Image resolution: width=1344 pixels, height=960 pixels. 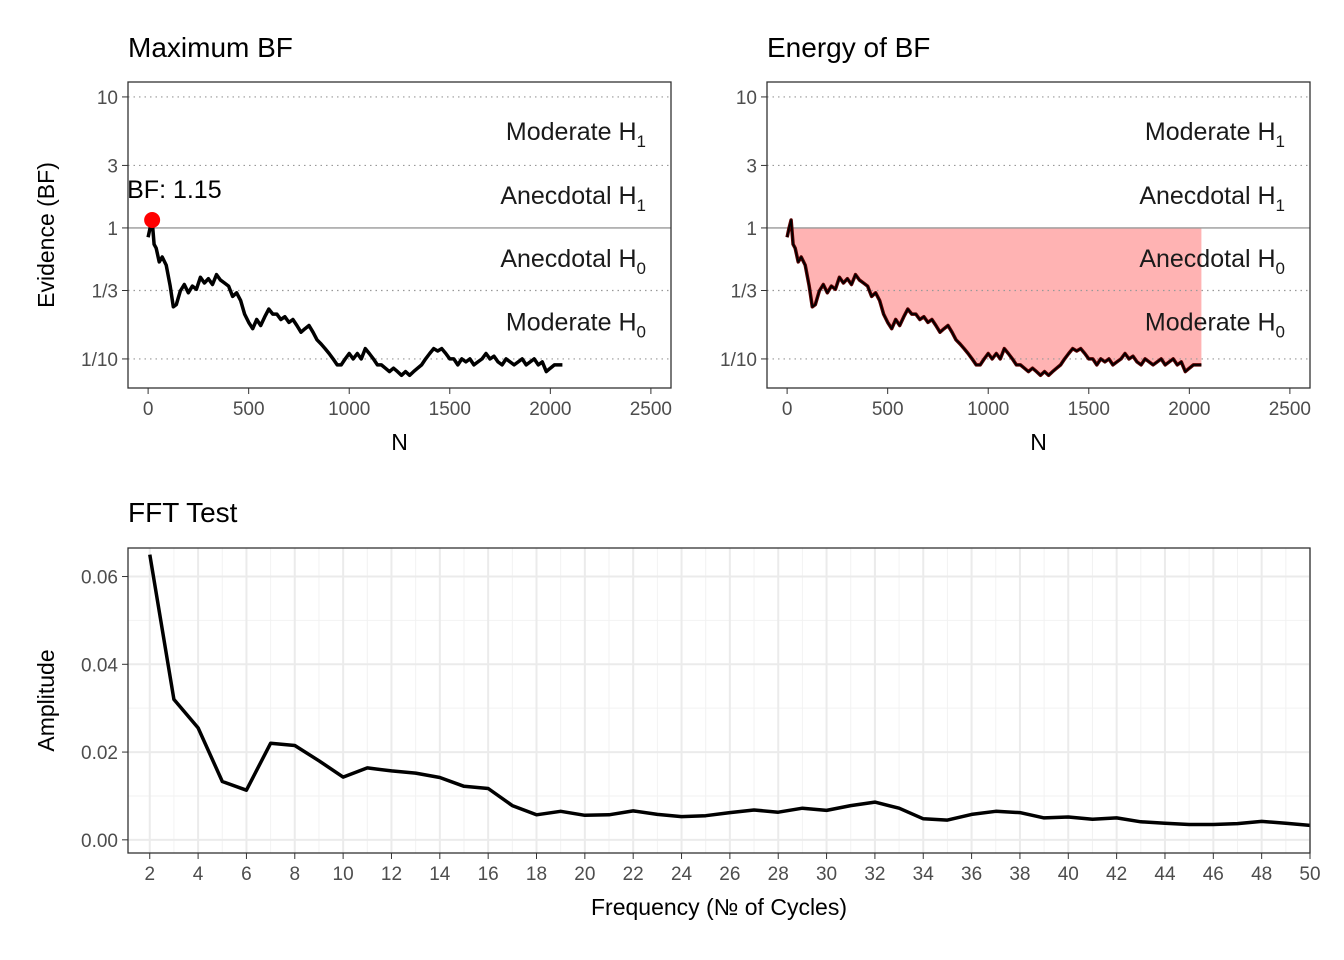 I want to click on max-bf-point, so click(x=152, y=219).